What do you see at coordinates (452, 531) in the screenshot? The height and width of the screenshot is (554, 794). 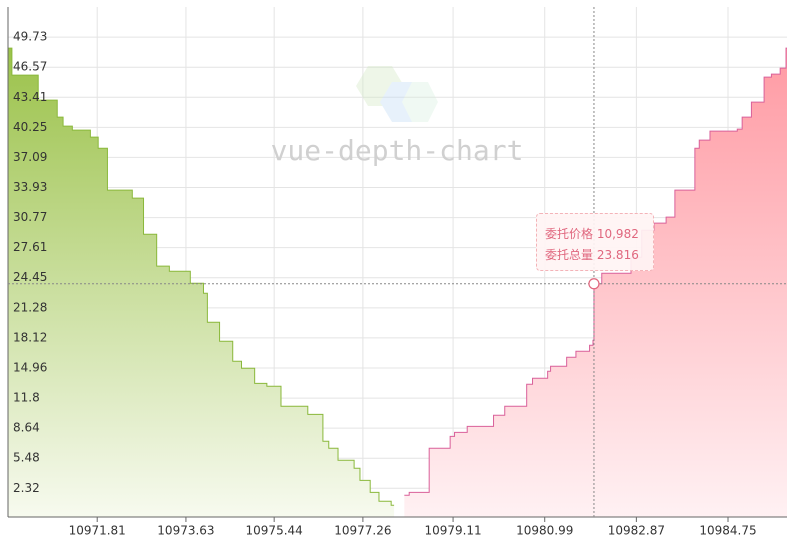 I see `x-tick-label: 10979.11` at bounding box center [452, 531].